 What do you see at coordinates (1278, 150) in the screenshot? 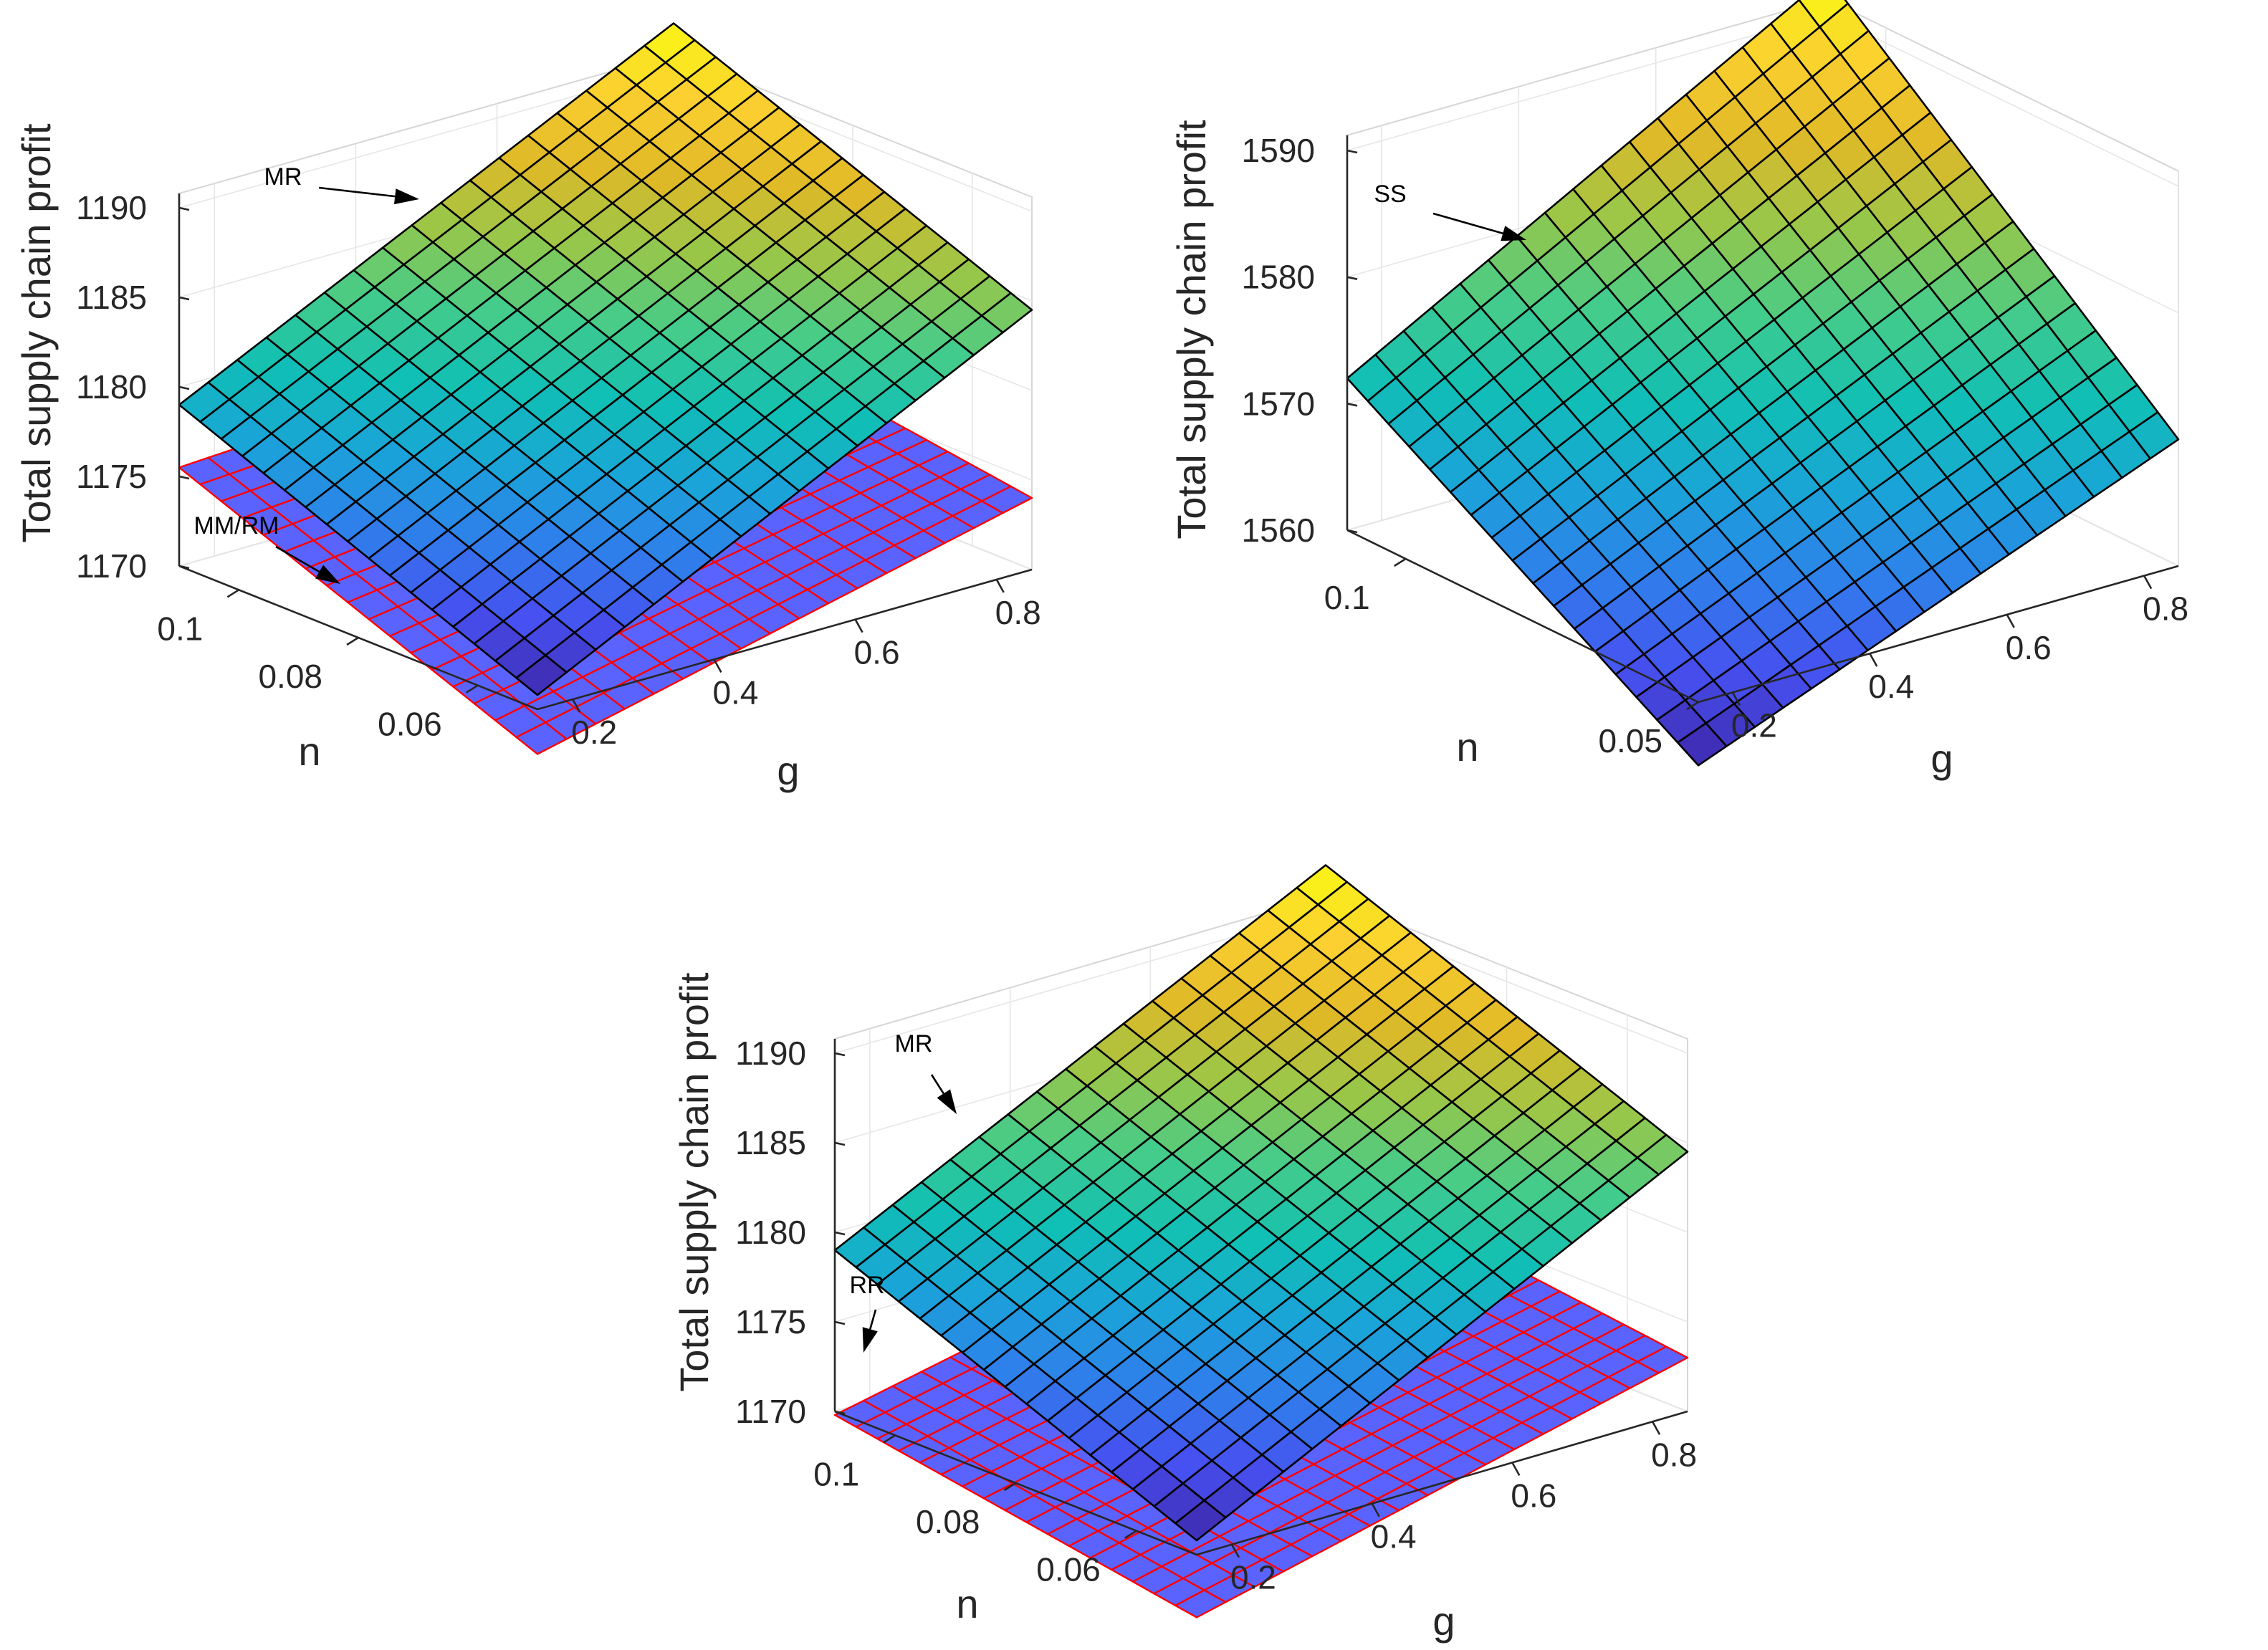
I see `z-tick-label: 1590` at bounding box center [1278, 150].